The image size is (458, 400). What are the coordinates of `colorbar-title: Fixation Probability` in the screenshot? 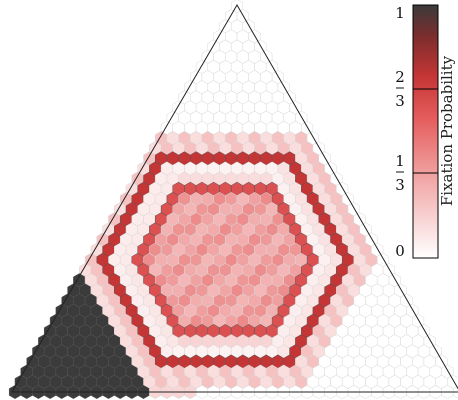 It's located at (447, 130).